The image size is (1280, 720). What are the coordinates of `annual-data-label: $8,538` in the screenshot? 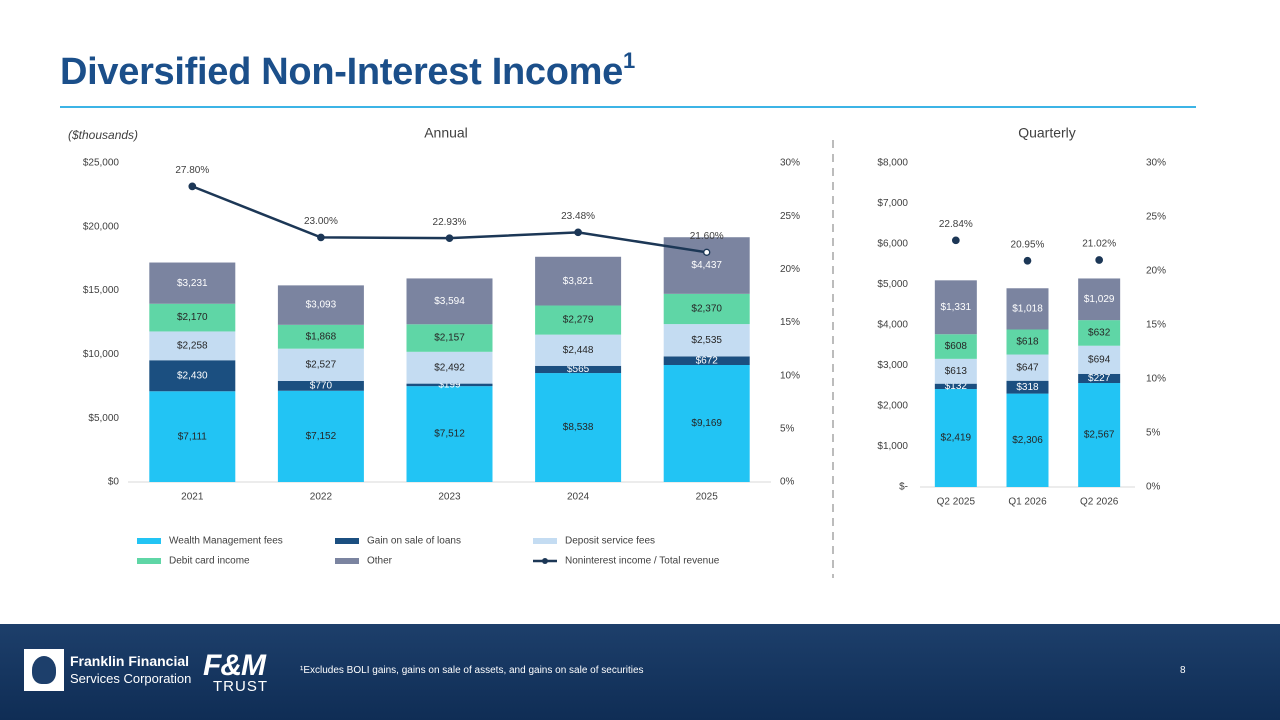 It's located at (578, 427).